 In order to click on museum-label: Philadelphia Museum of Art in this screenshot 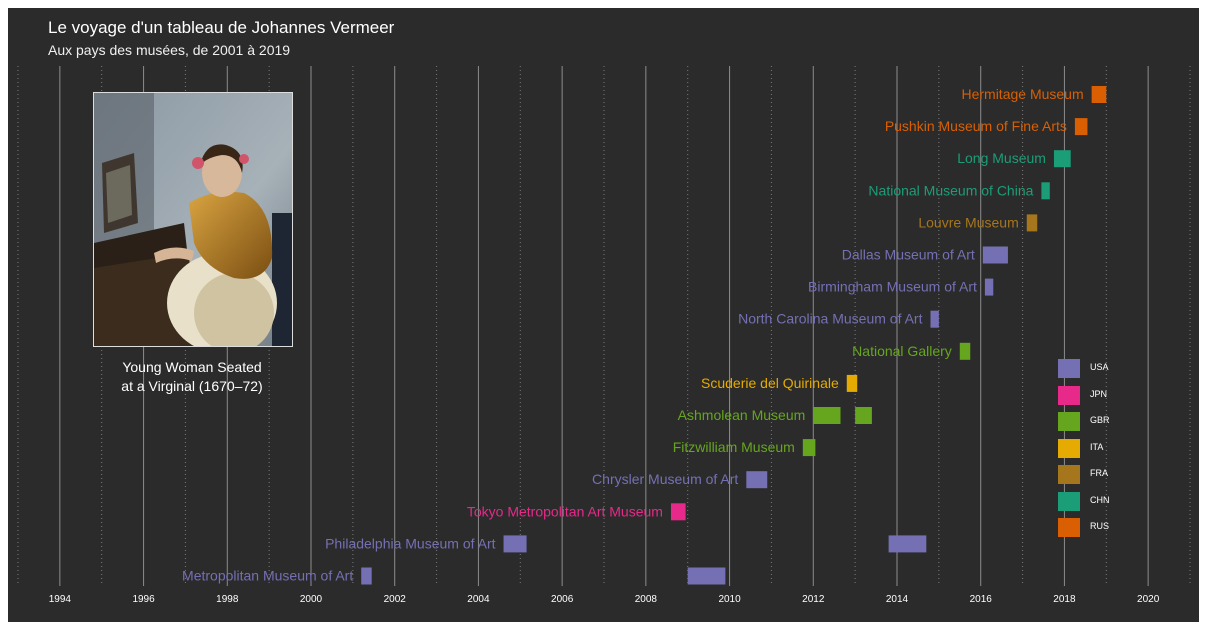, I will do `click(410, 543)`.